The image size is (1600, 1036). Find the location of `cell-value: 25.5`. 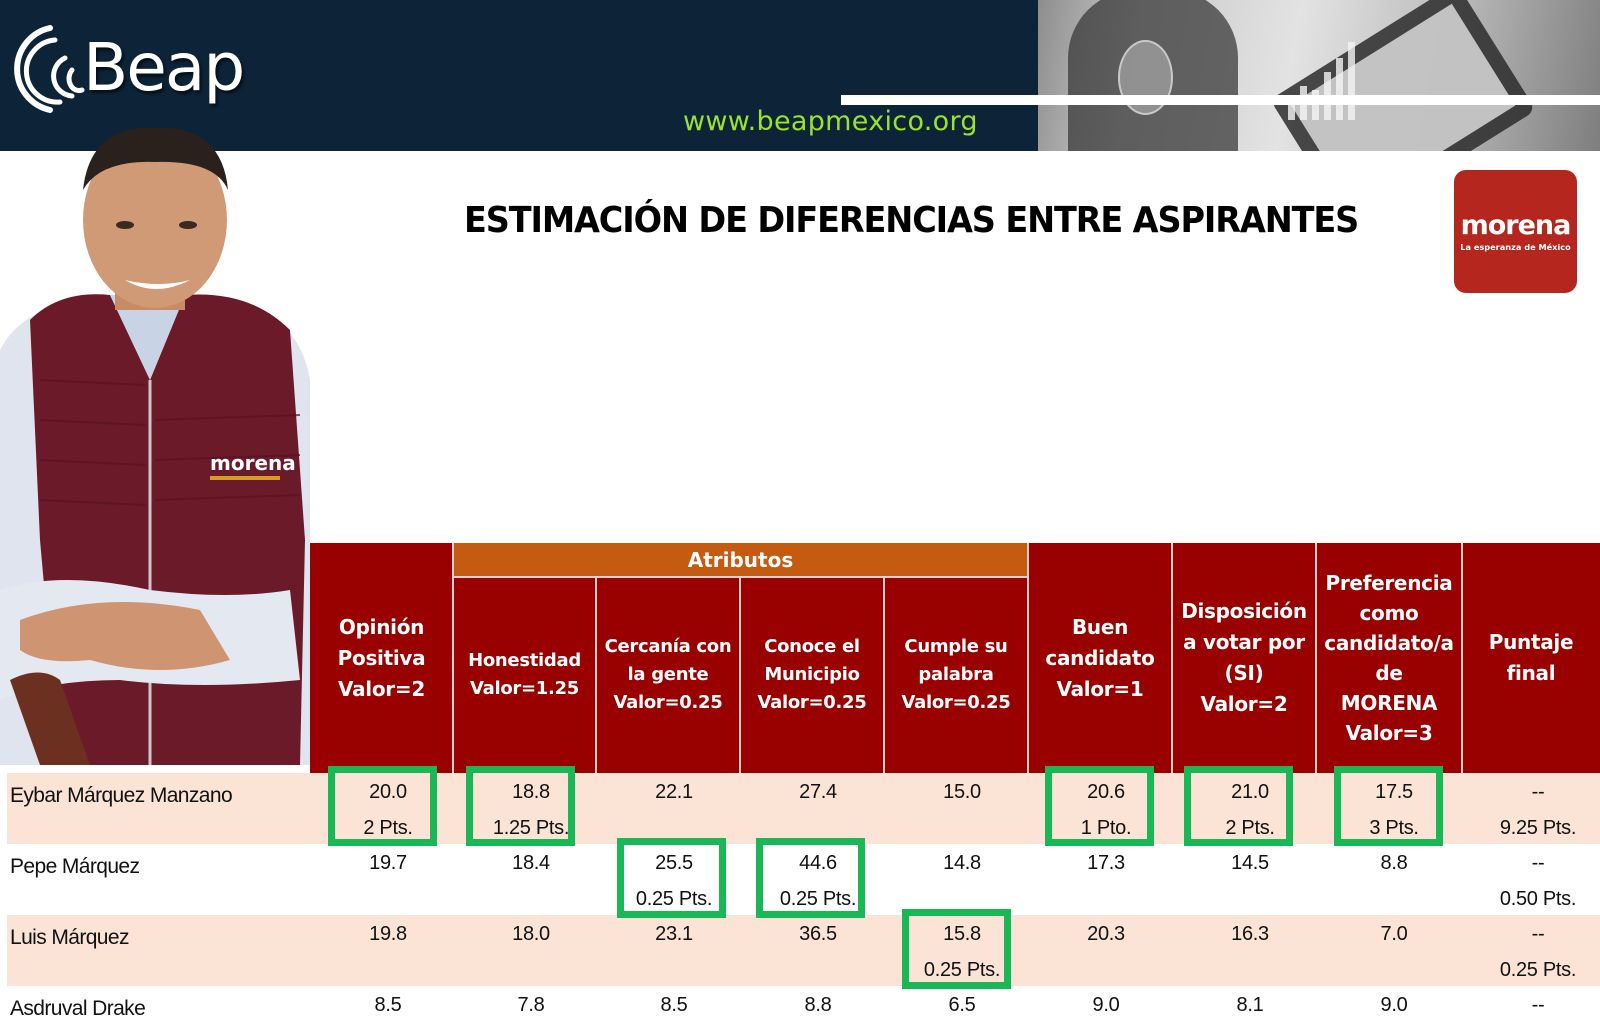

cell-value: 25.5 is located at coordinates (674, 863).